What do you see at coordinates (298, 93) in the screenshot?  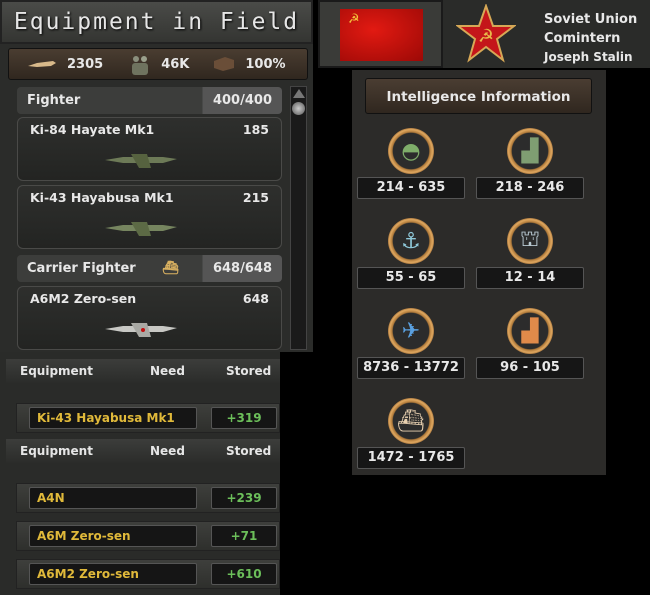 I see `scroll-up-icon` at bounding box center [298, 93].